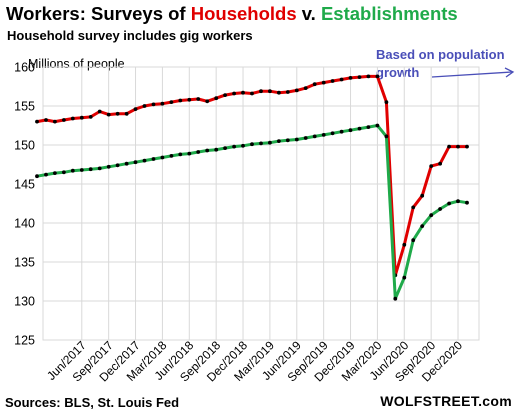 The height and width of the screenshot is (418, 518). What do you see at coordinates (92, 402) in the screenshot?
I see `source-note: Sources: BLS, St. Louis Fed` at bounding box center [92, 402].